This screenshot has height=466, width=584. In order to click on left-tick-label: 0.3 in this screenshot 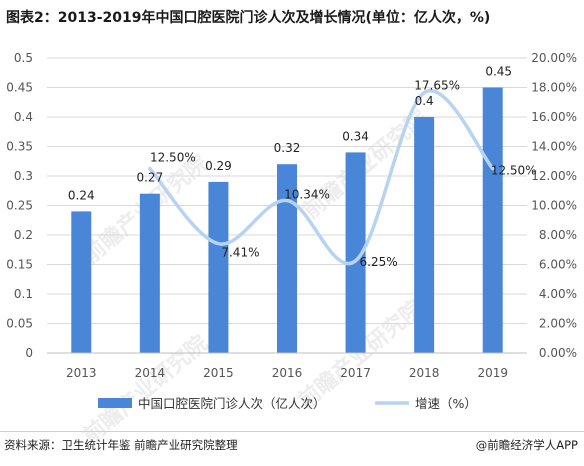, I will do `click(23, 176)`.